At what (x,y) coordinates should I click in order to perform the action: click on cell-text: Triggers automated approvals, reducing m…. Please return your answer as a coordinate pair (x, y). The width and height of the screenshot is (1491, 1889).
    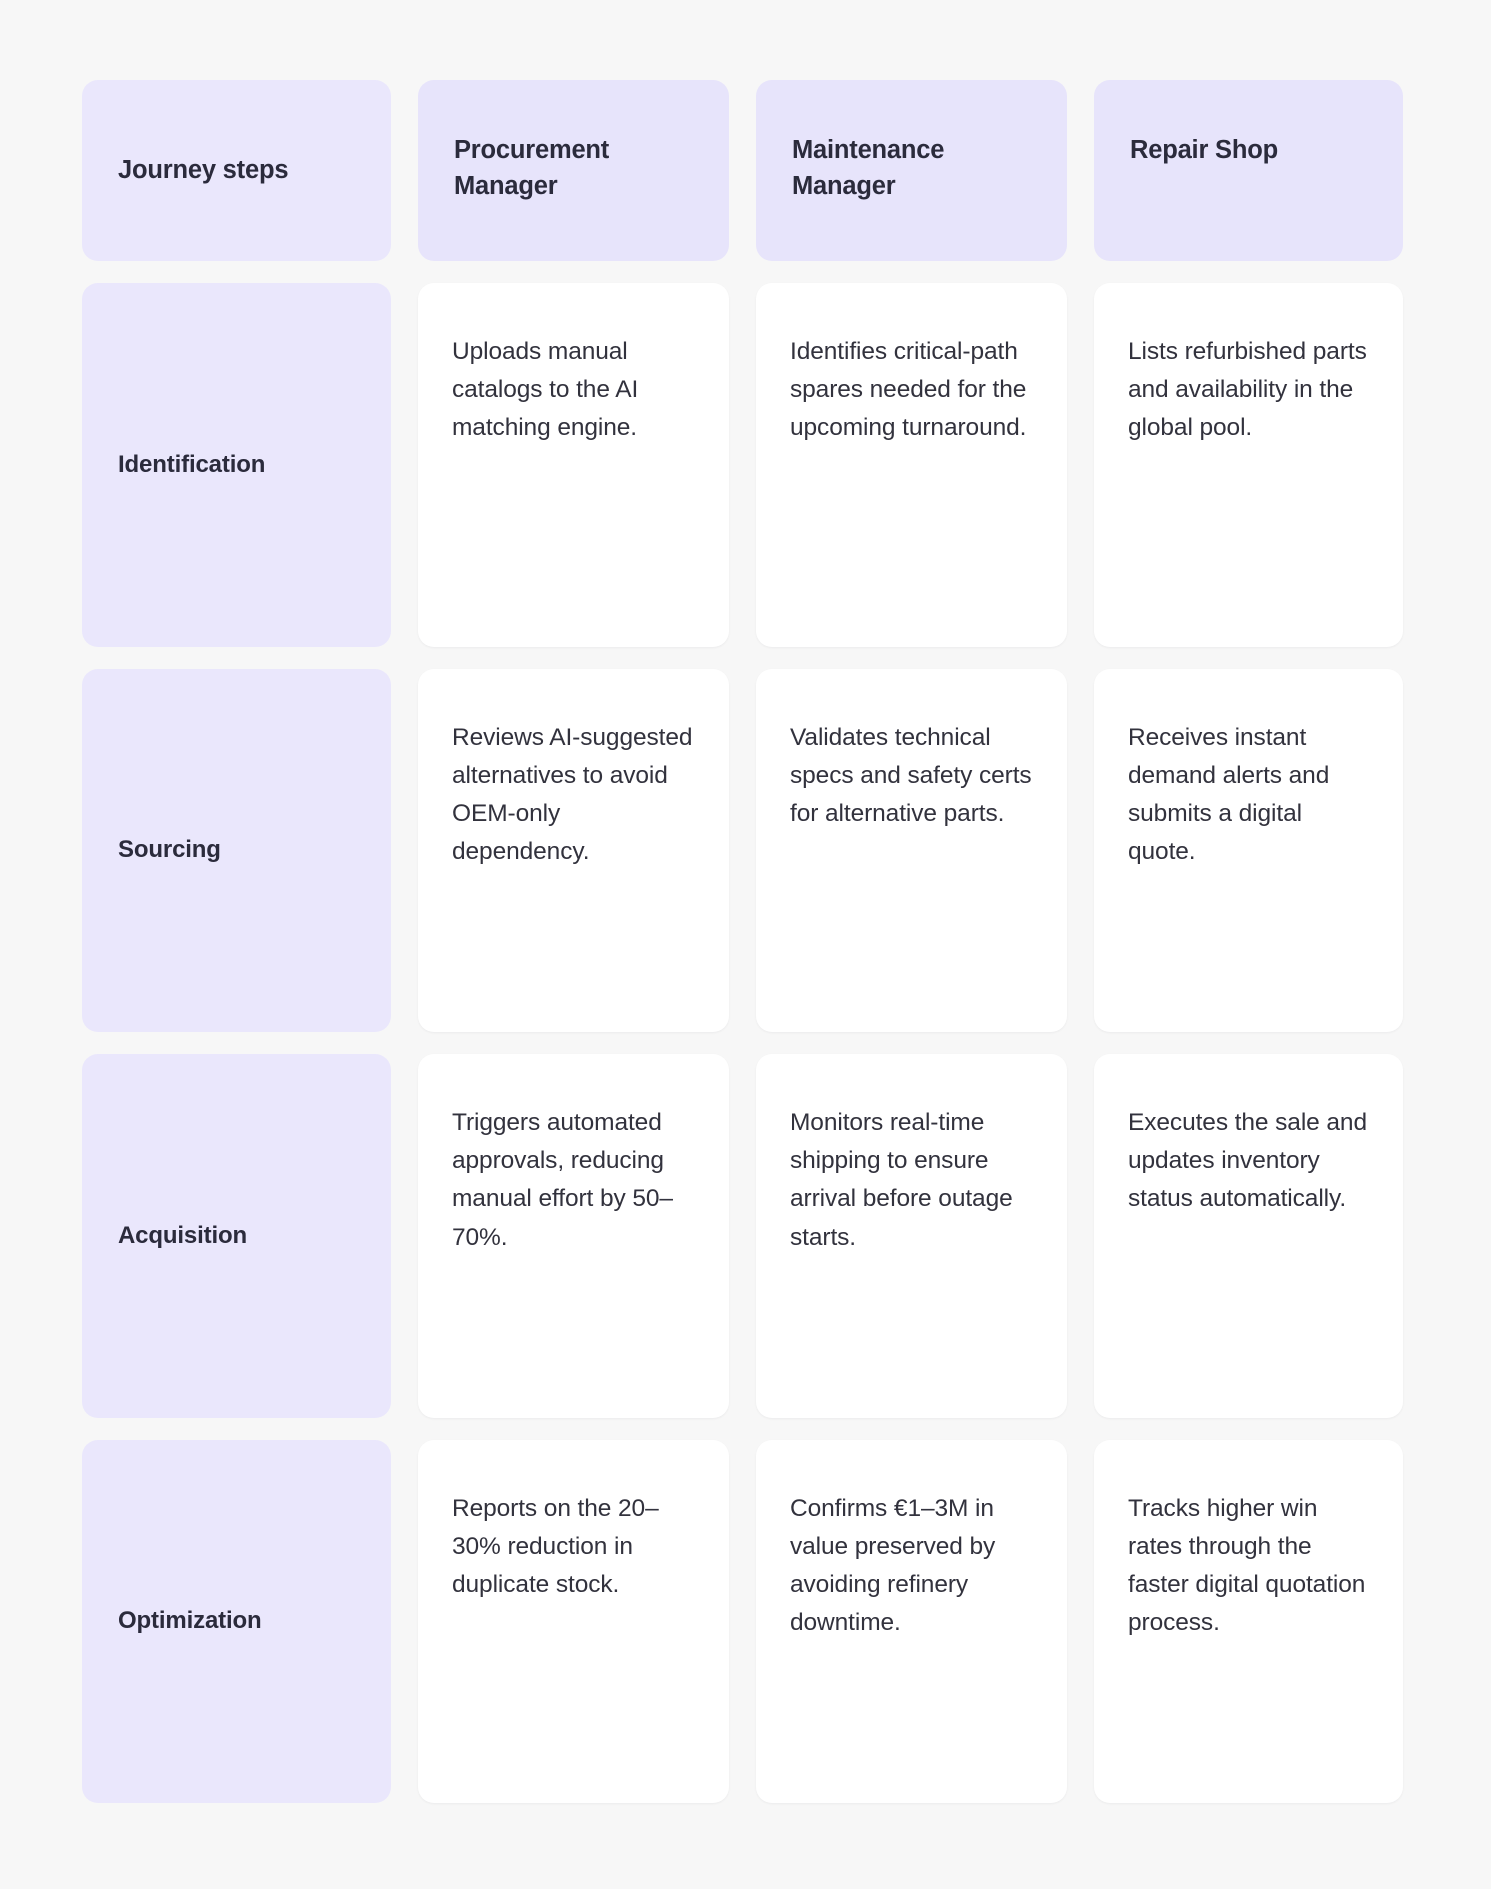
    Looking at the image, I should click on (562, 1180).